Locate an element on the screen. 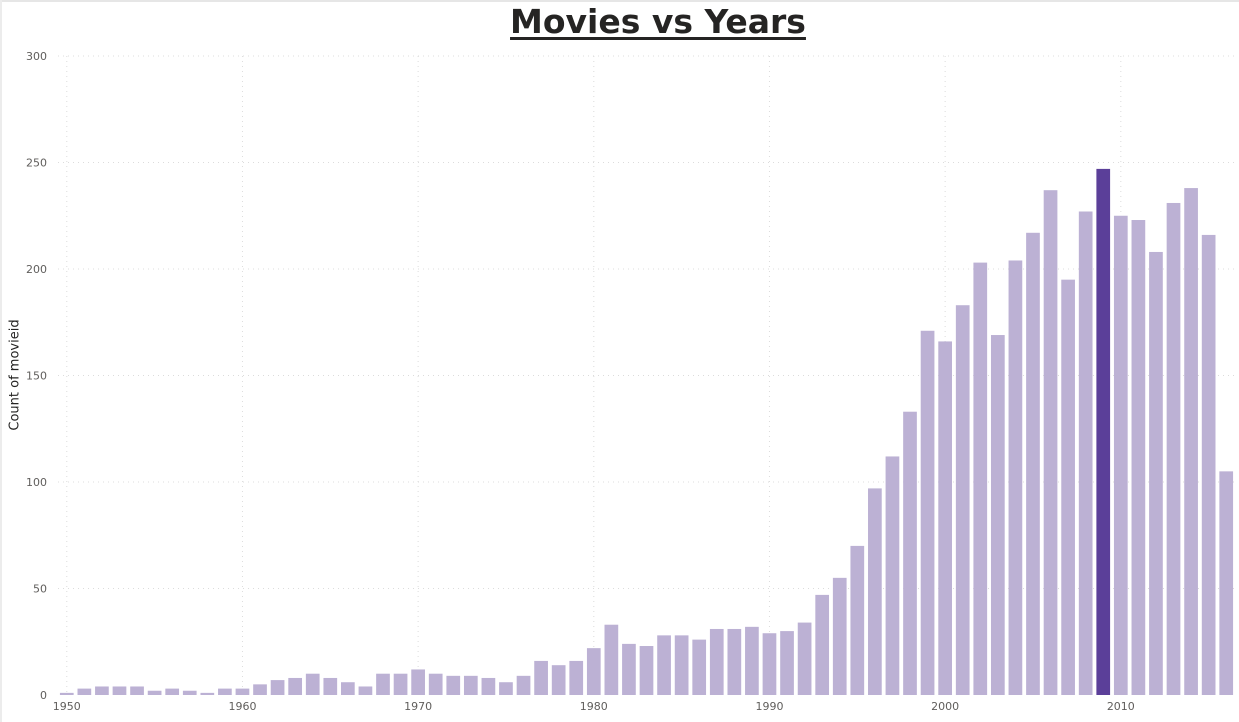 The height and width of the screenshot is (722, 1239). bar-1982 is located at coordinates (629, 669).